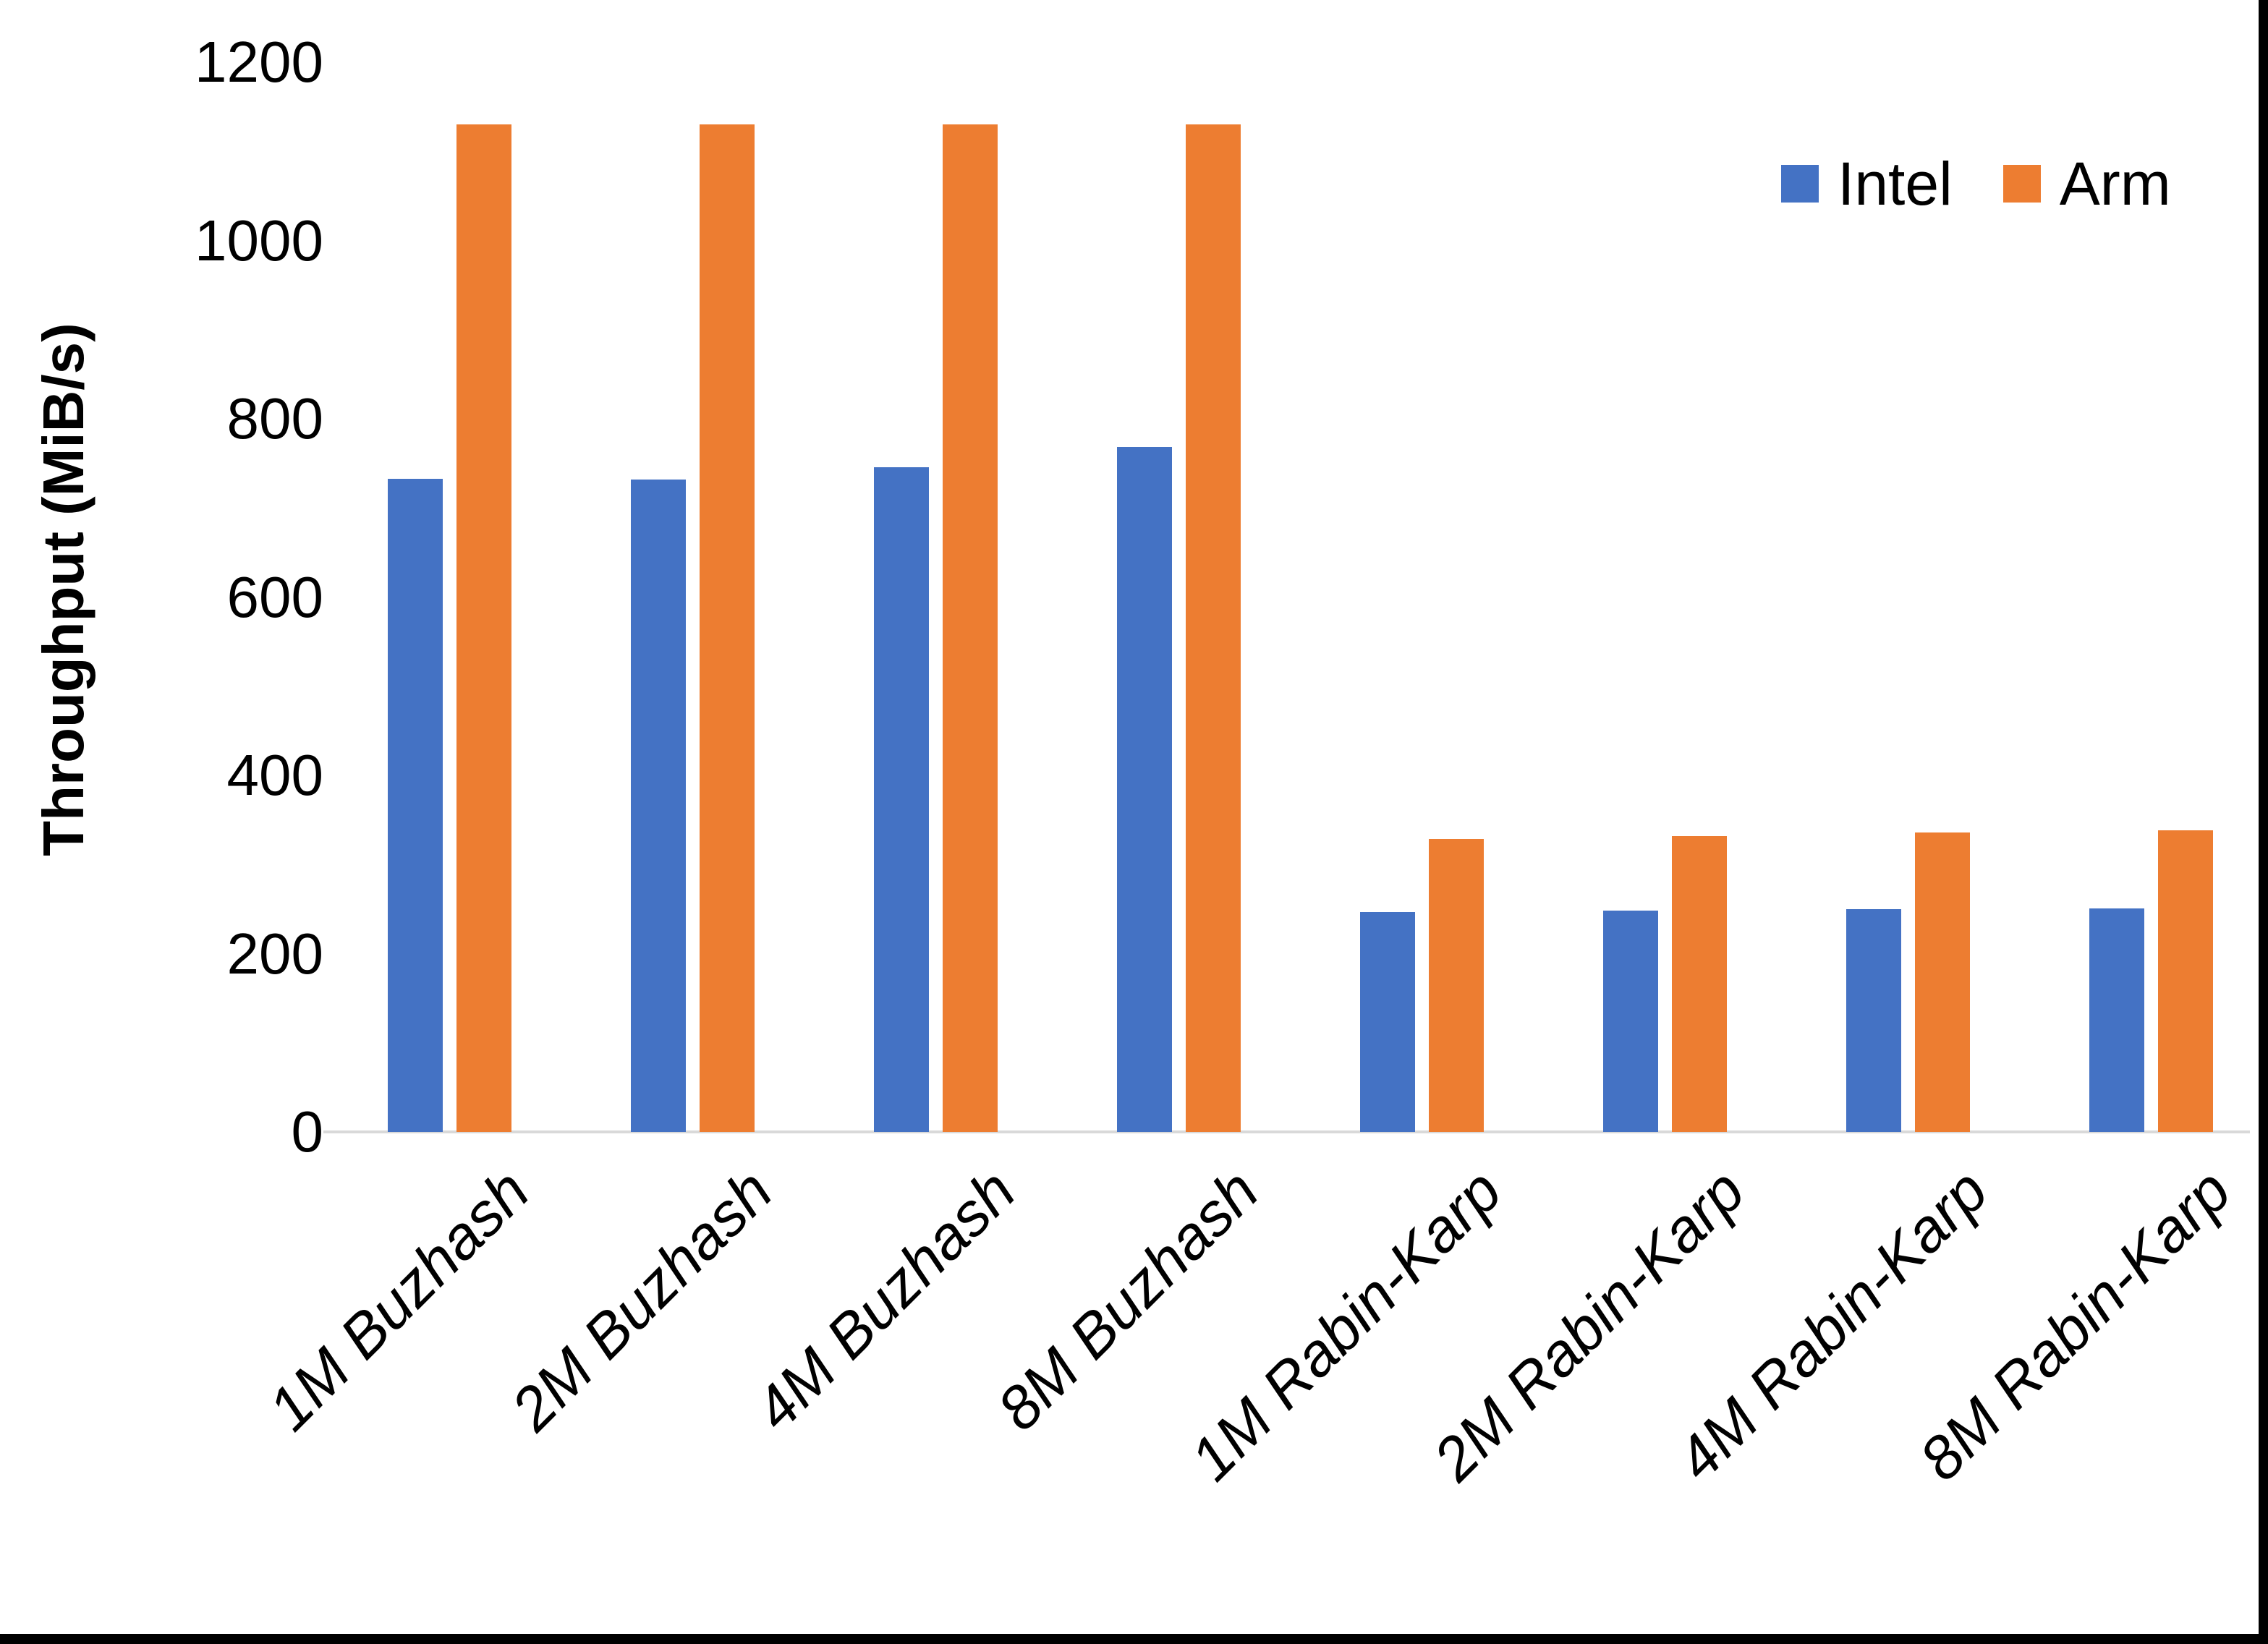  What do you see at coordinates (727, 628) in the screenshot?
I see `bar-arm-2m-buzhash` at bounding box center [727, 628].